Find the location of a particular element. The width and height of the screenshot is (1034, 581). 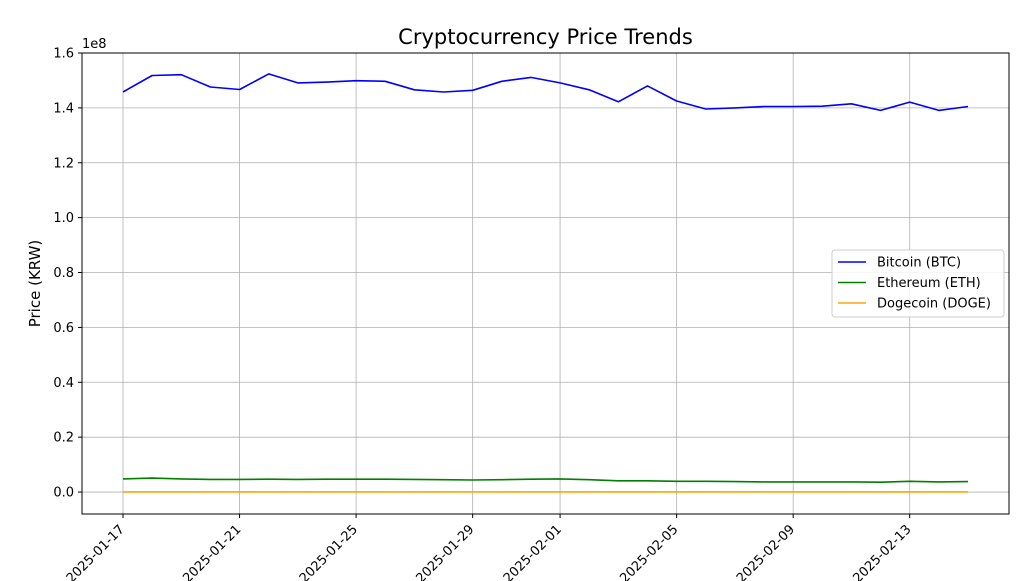

y-tick-label: 0.2 is located at coordinates (63, 438).